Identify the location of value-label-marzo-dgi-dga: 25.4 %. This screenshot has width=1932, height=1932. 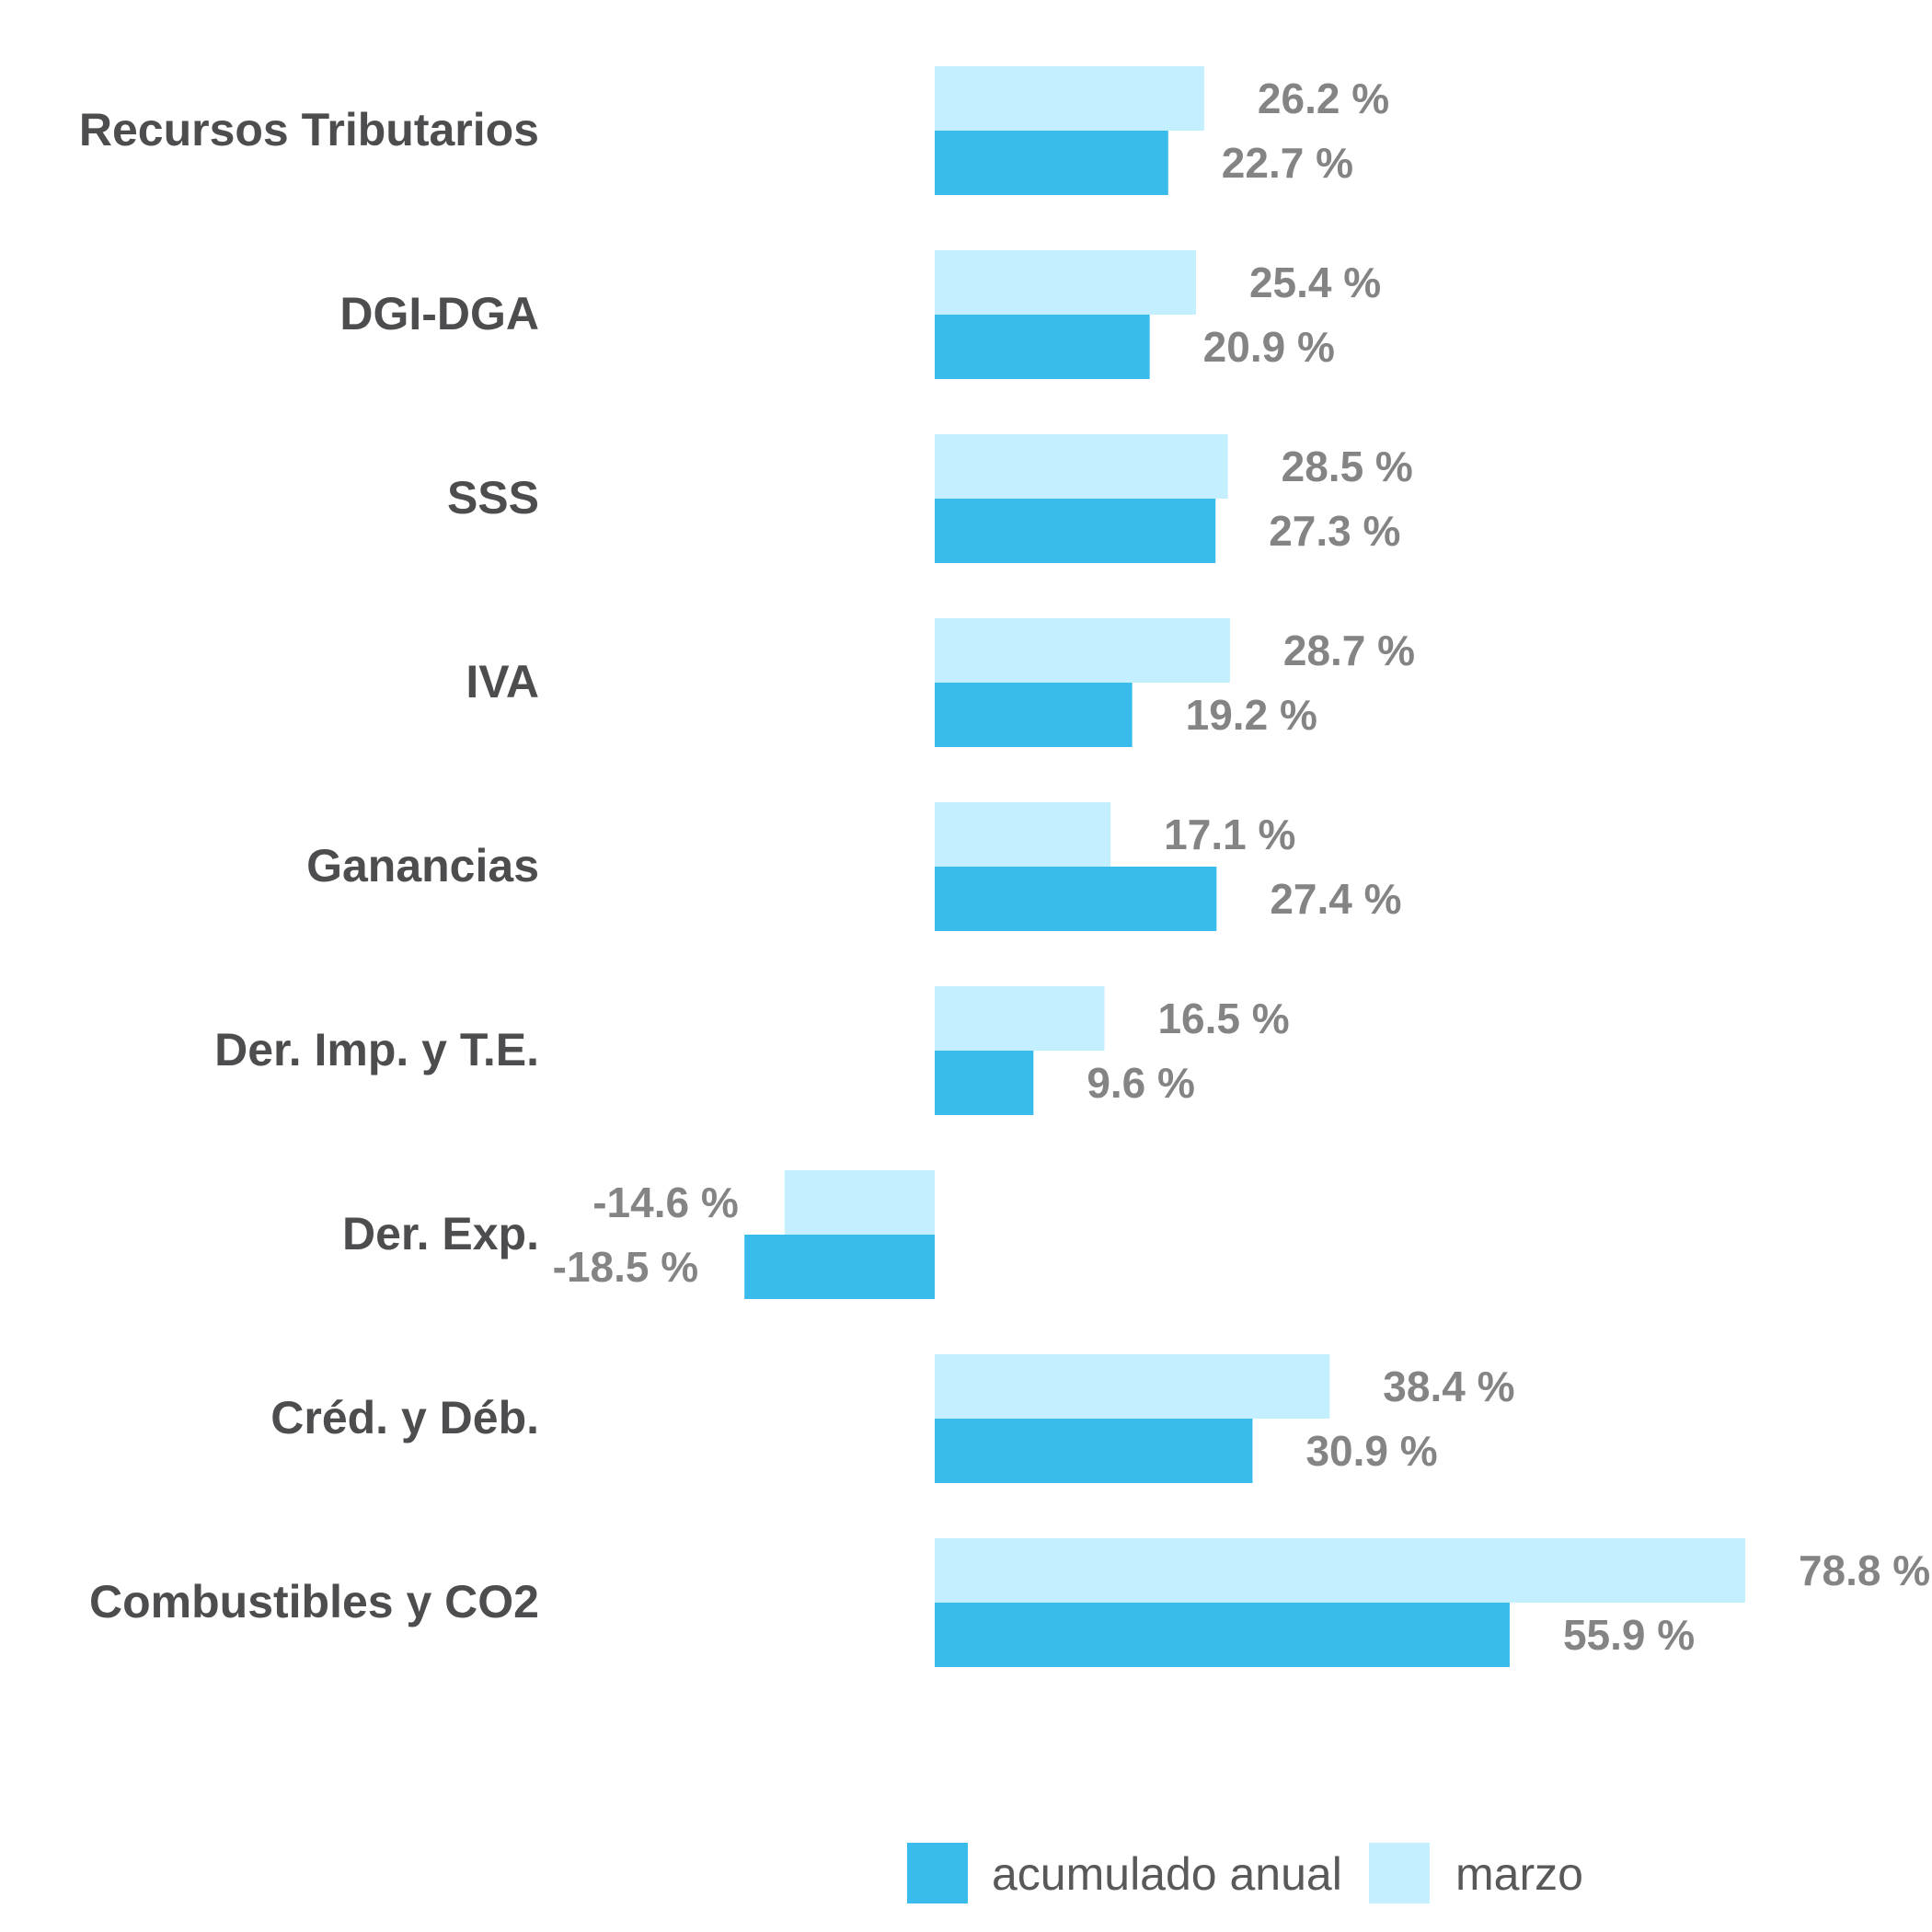
(1315, 282).